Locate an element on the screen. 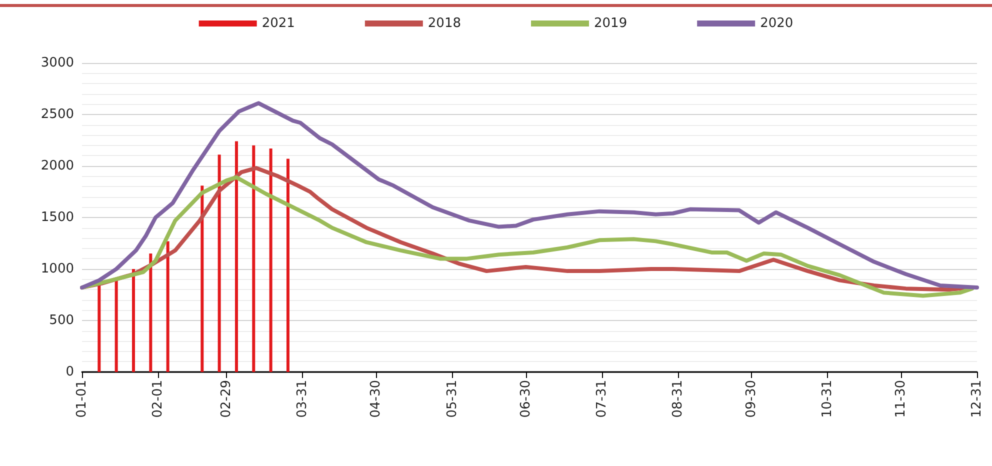 The height and width of the screenshot is (466, 992). x-tick-label: 09-30 is located at coordinates (751, 399).